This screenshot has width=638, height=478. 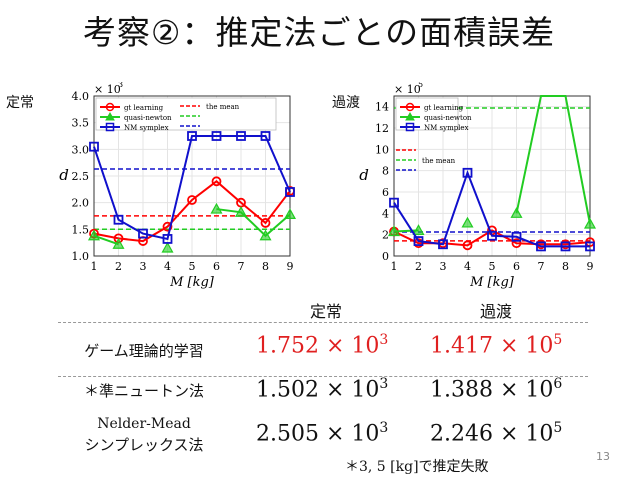 I want to click on transient-chart-label: 過渡, so click(x=346, y=103).